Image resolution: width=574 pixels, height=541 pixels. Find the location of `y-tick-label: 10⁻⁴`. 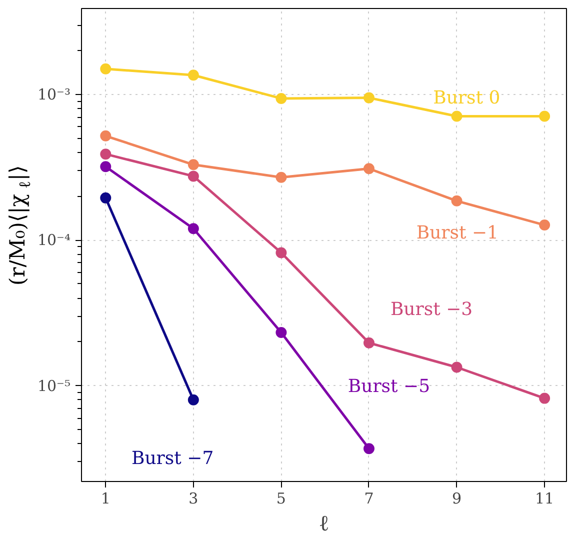

y-tick-label: 10⁻⁴ is located at coordinates (54, 240).